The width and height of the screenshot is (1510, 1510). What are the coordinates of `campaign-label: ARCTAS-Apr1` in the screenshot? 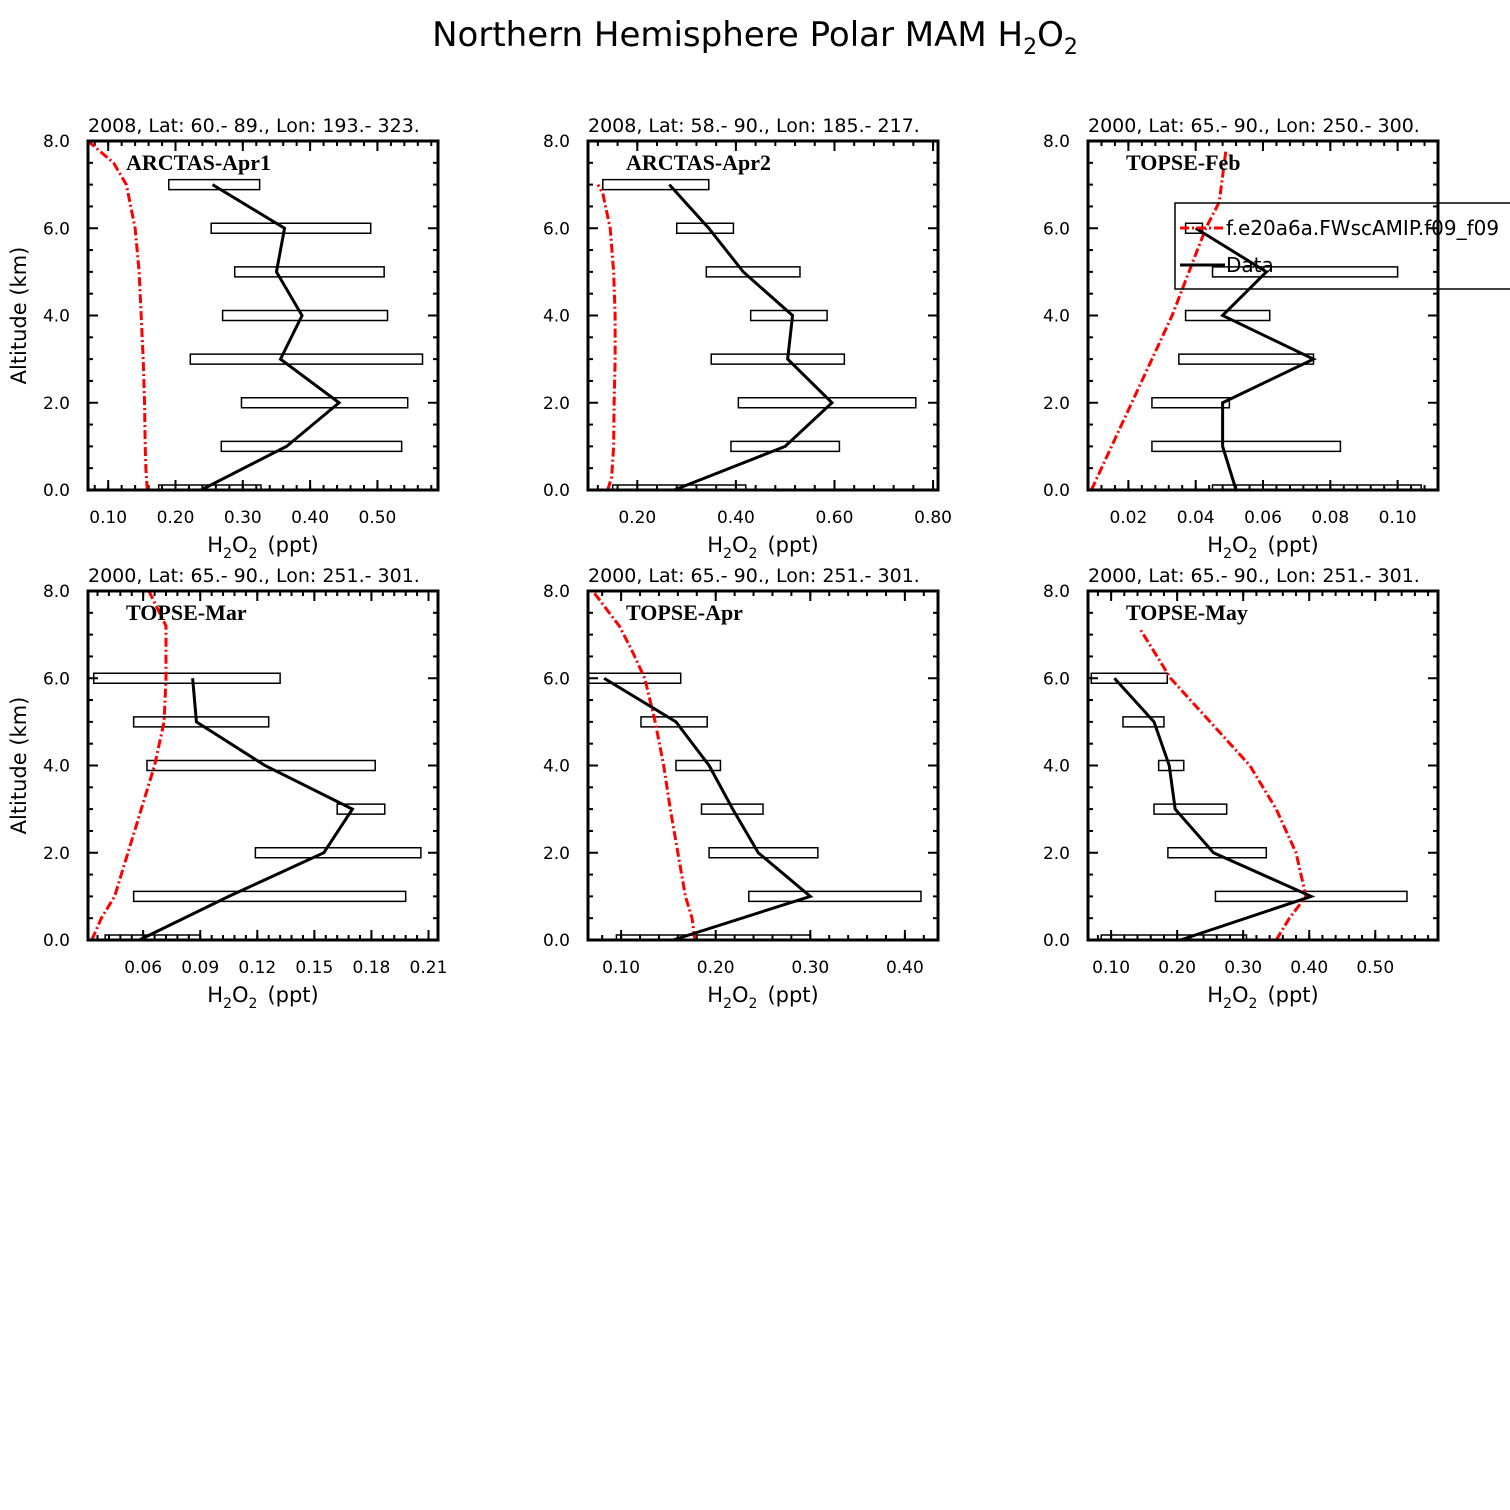 It's located at (198, 162).